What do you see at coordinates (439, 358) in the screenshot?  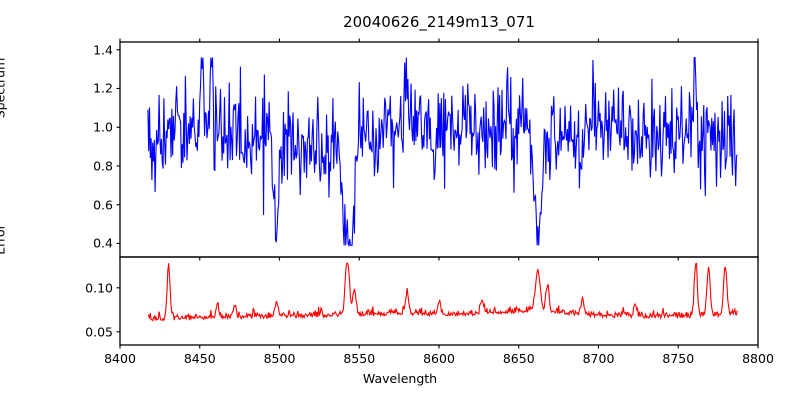 I see `x-tick-label: 8600` at bounding box center [439, 358].